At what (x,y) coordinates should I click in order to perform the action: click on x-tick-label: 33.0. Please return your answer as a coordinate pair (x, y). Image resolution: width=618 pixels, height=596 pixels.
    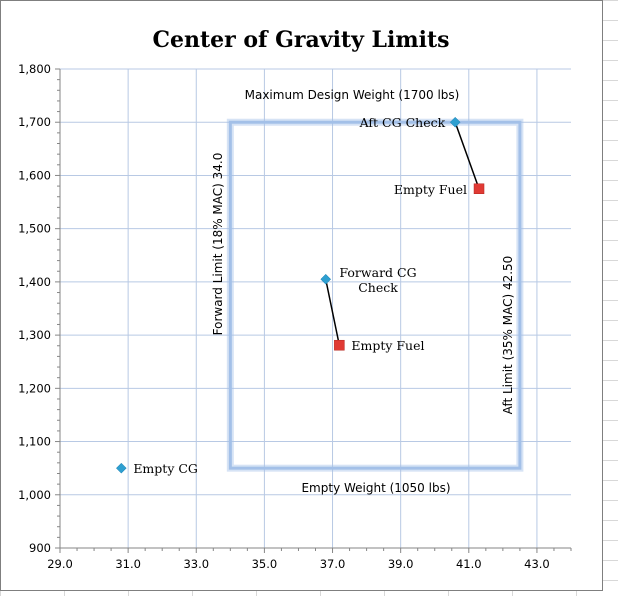
    Looking at the image, I should click on (196, 564).